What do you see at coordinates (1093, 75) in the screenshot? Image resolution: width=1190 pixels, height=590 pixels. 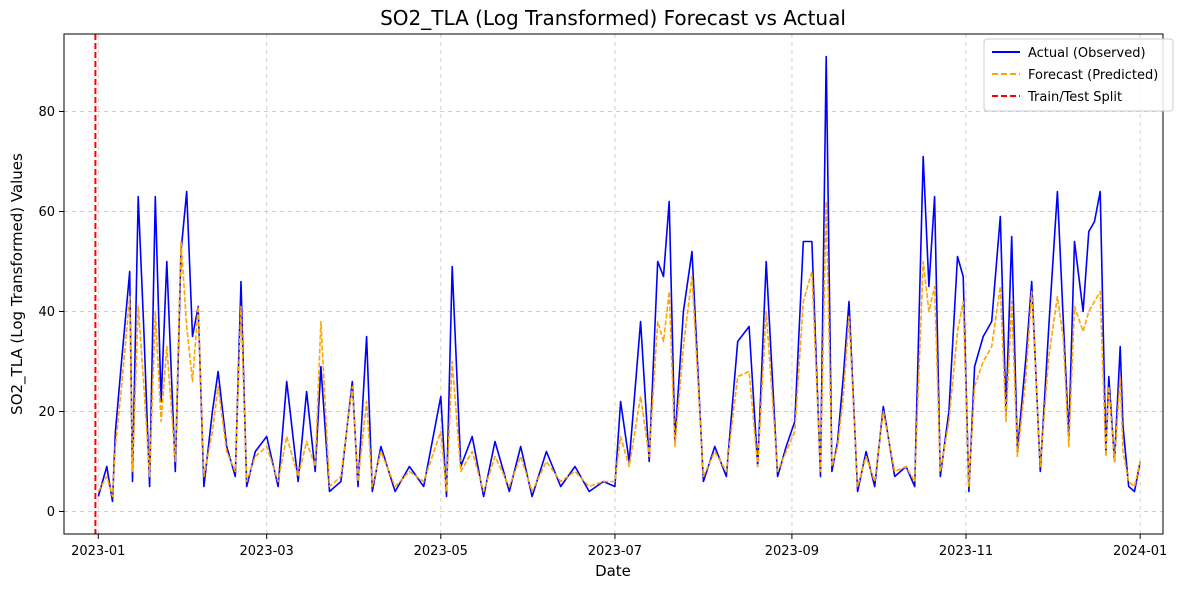 I see `legend-label-forecast: Forecast (Predicted)` at bounding box center [1093, 75].